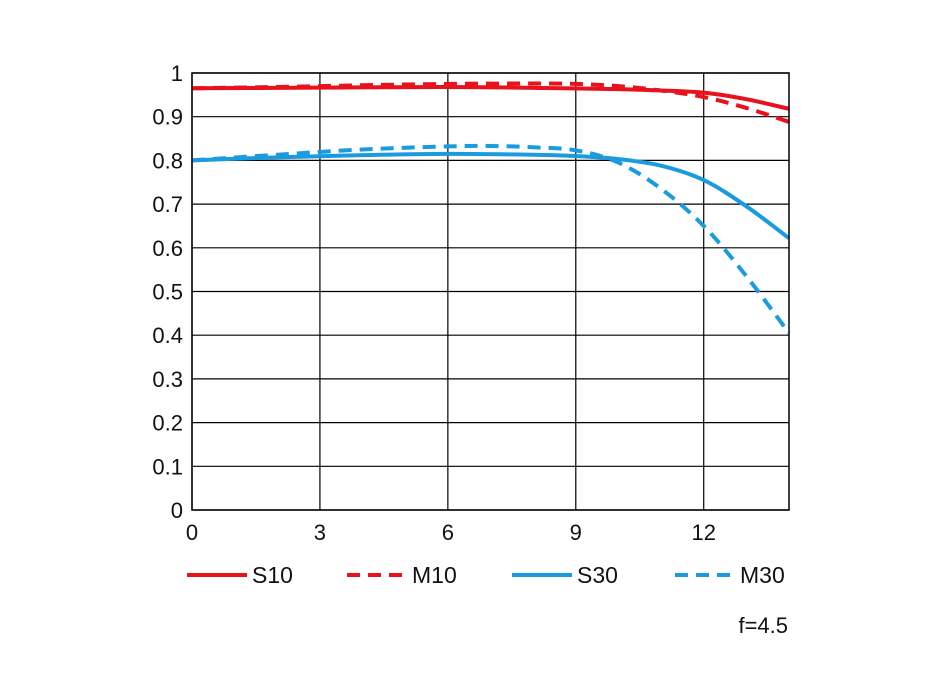  What do you see at coordinates (167, 248) in the screenshot?
I see `y-tick-label: 0.6` at bounding box center [167, 248].